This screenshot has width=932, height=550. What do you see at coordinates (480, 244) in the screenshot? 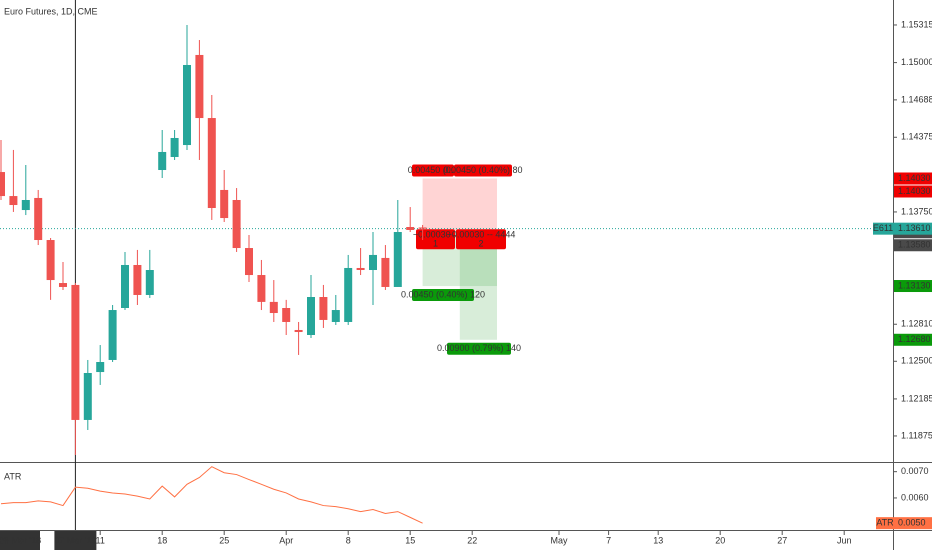
I see `entry-label: 2` at bounding box center [480, 244].